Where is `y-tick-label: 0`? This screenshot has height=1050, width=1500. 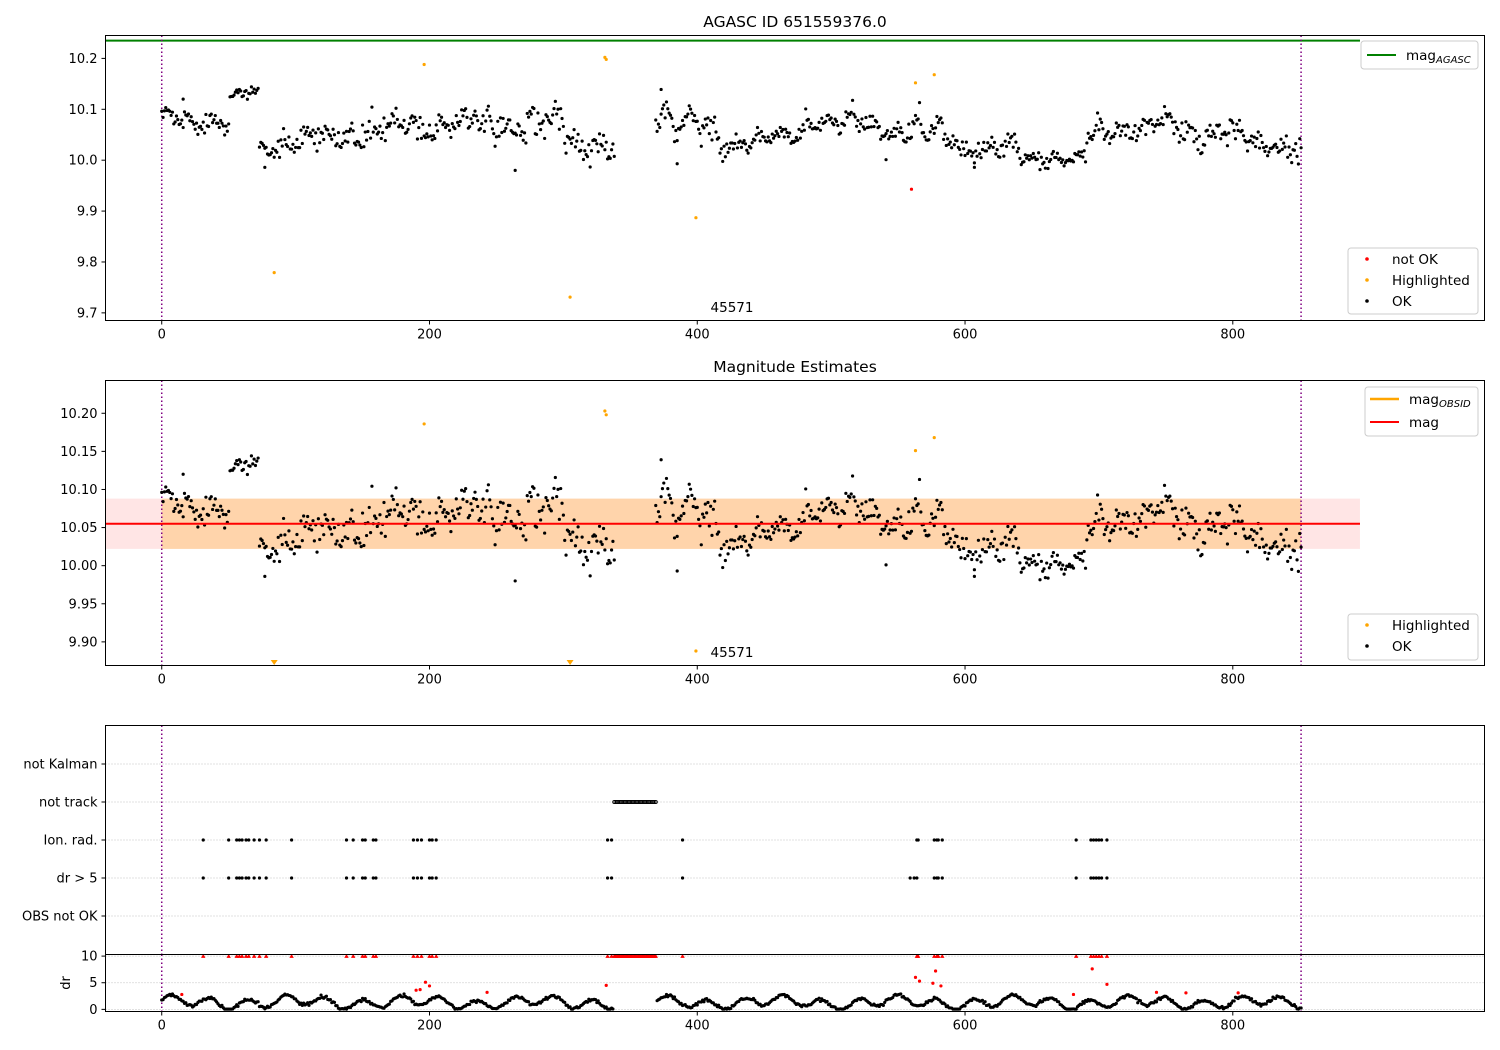 y-tick-label: 0 is located at coordinates (93, 1010).